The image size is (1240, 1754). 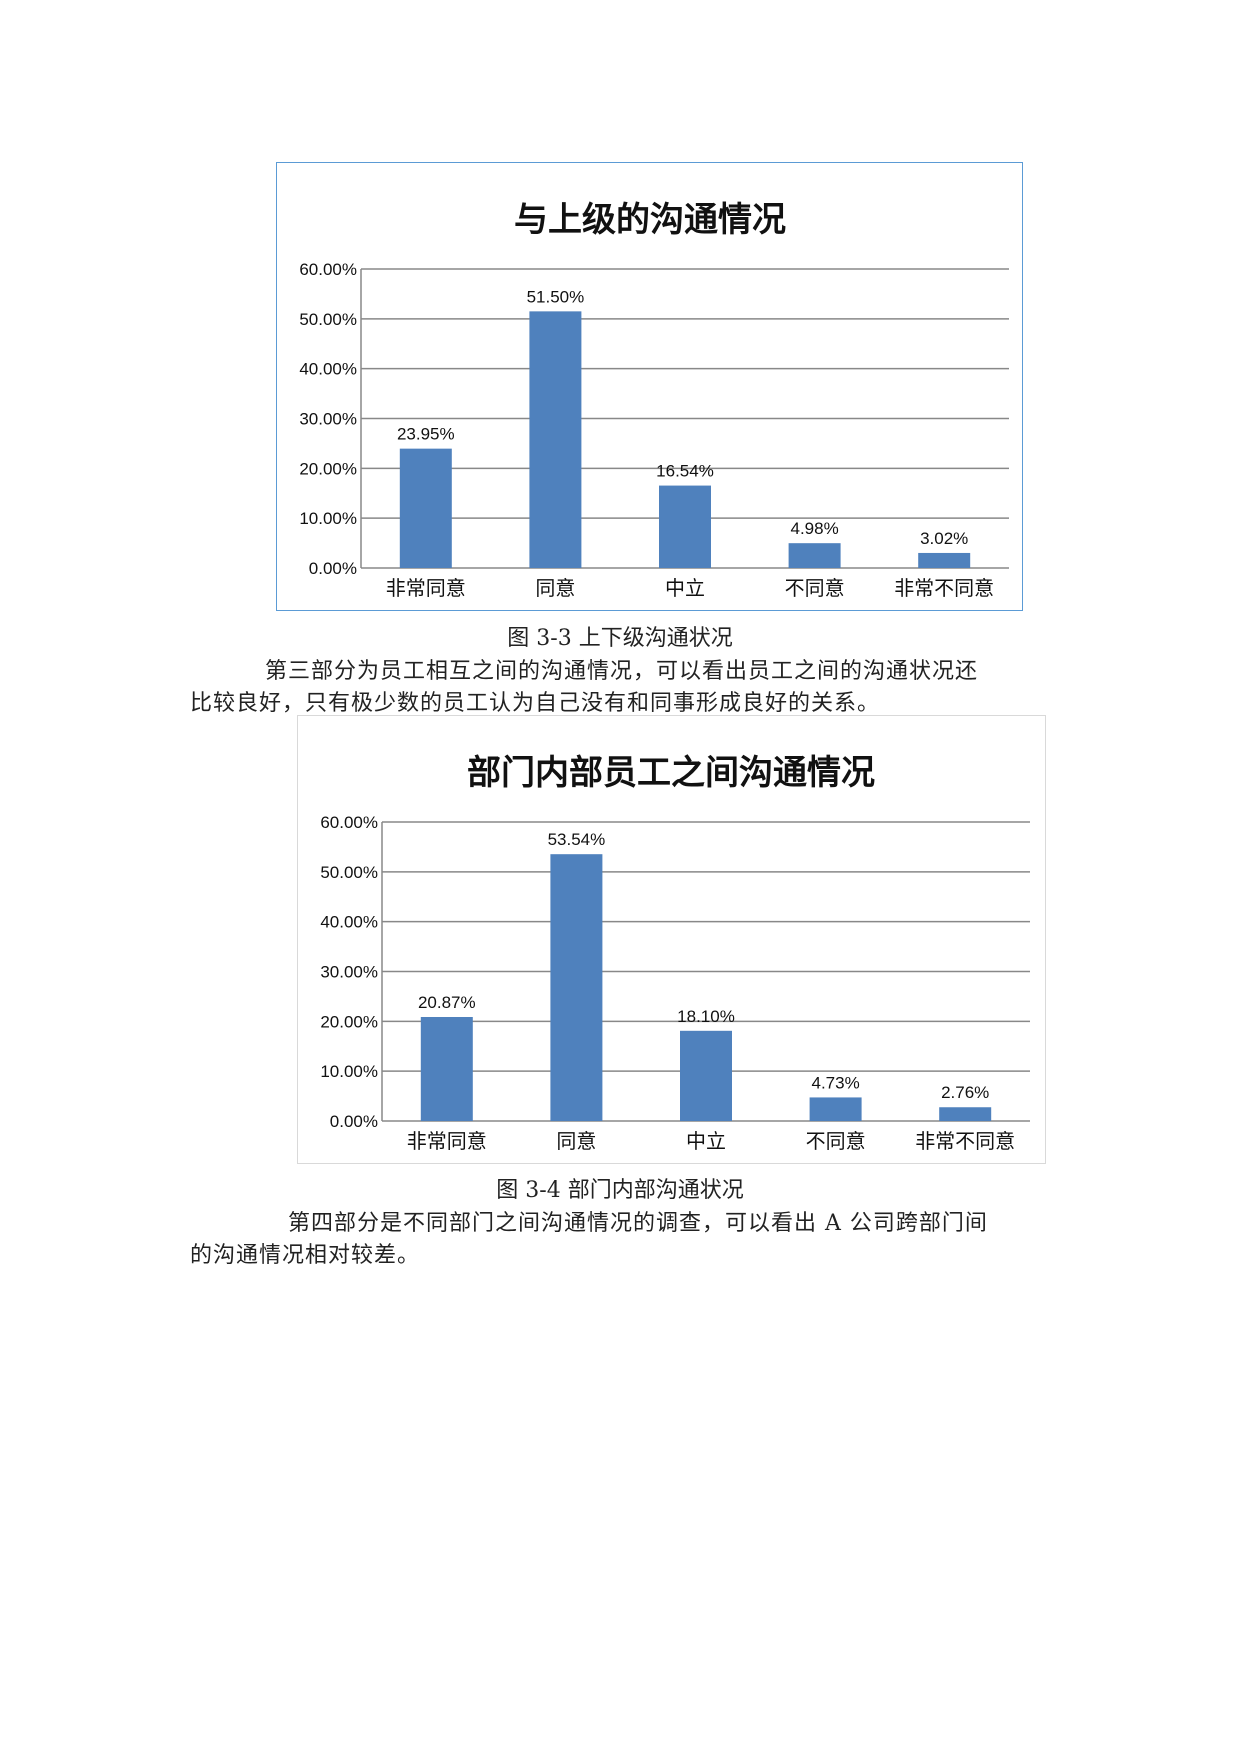 What do you see at coordinates (706, 1016) in the screenshot?
I see `data-label: 18.10%` at bounding box center [706, 1016].